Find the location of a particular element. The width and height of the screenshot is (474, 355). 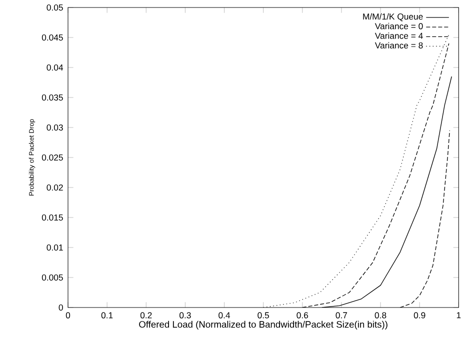

y-tick-label: 0.025 is located at coordinates (52, 157).